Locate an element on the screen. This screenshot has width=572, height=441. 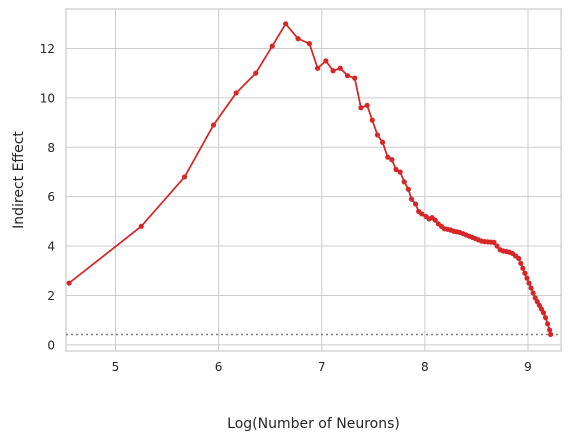
x-tick-label: 8 is located at coordinates (425, 367).